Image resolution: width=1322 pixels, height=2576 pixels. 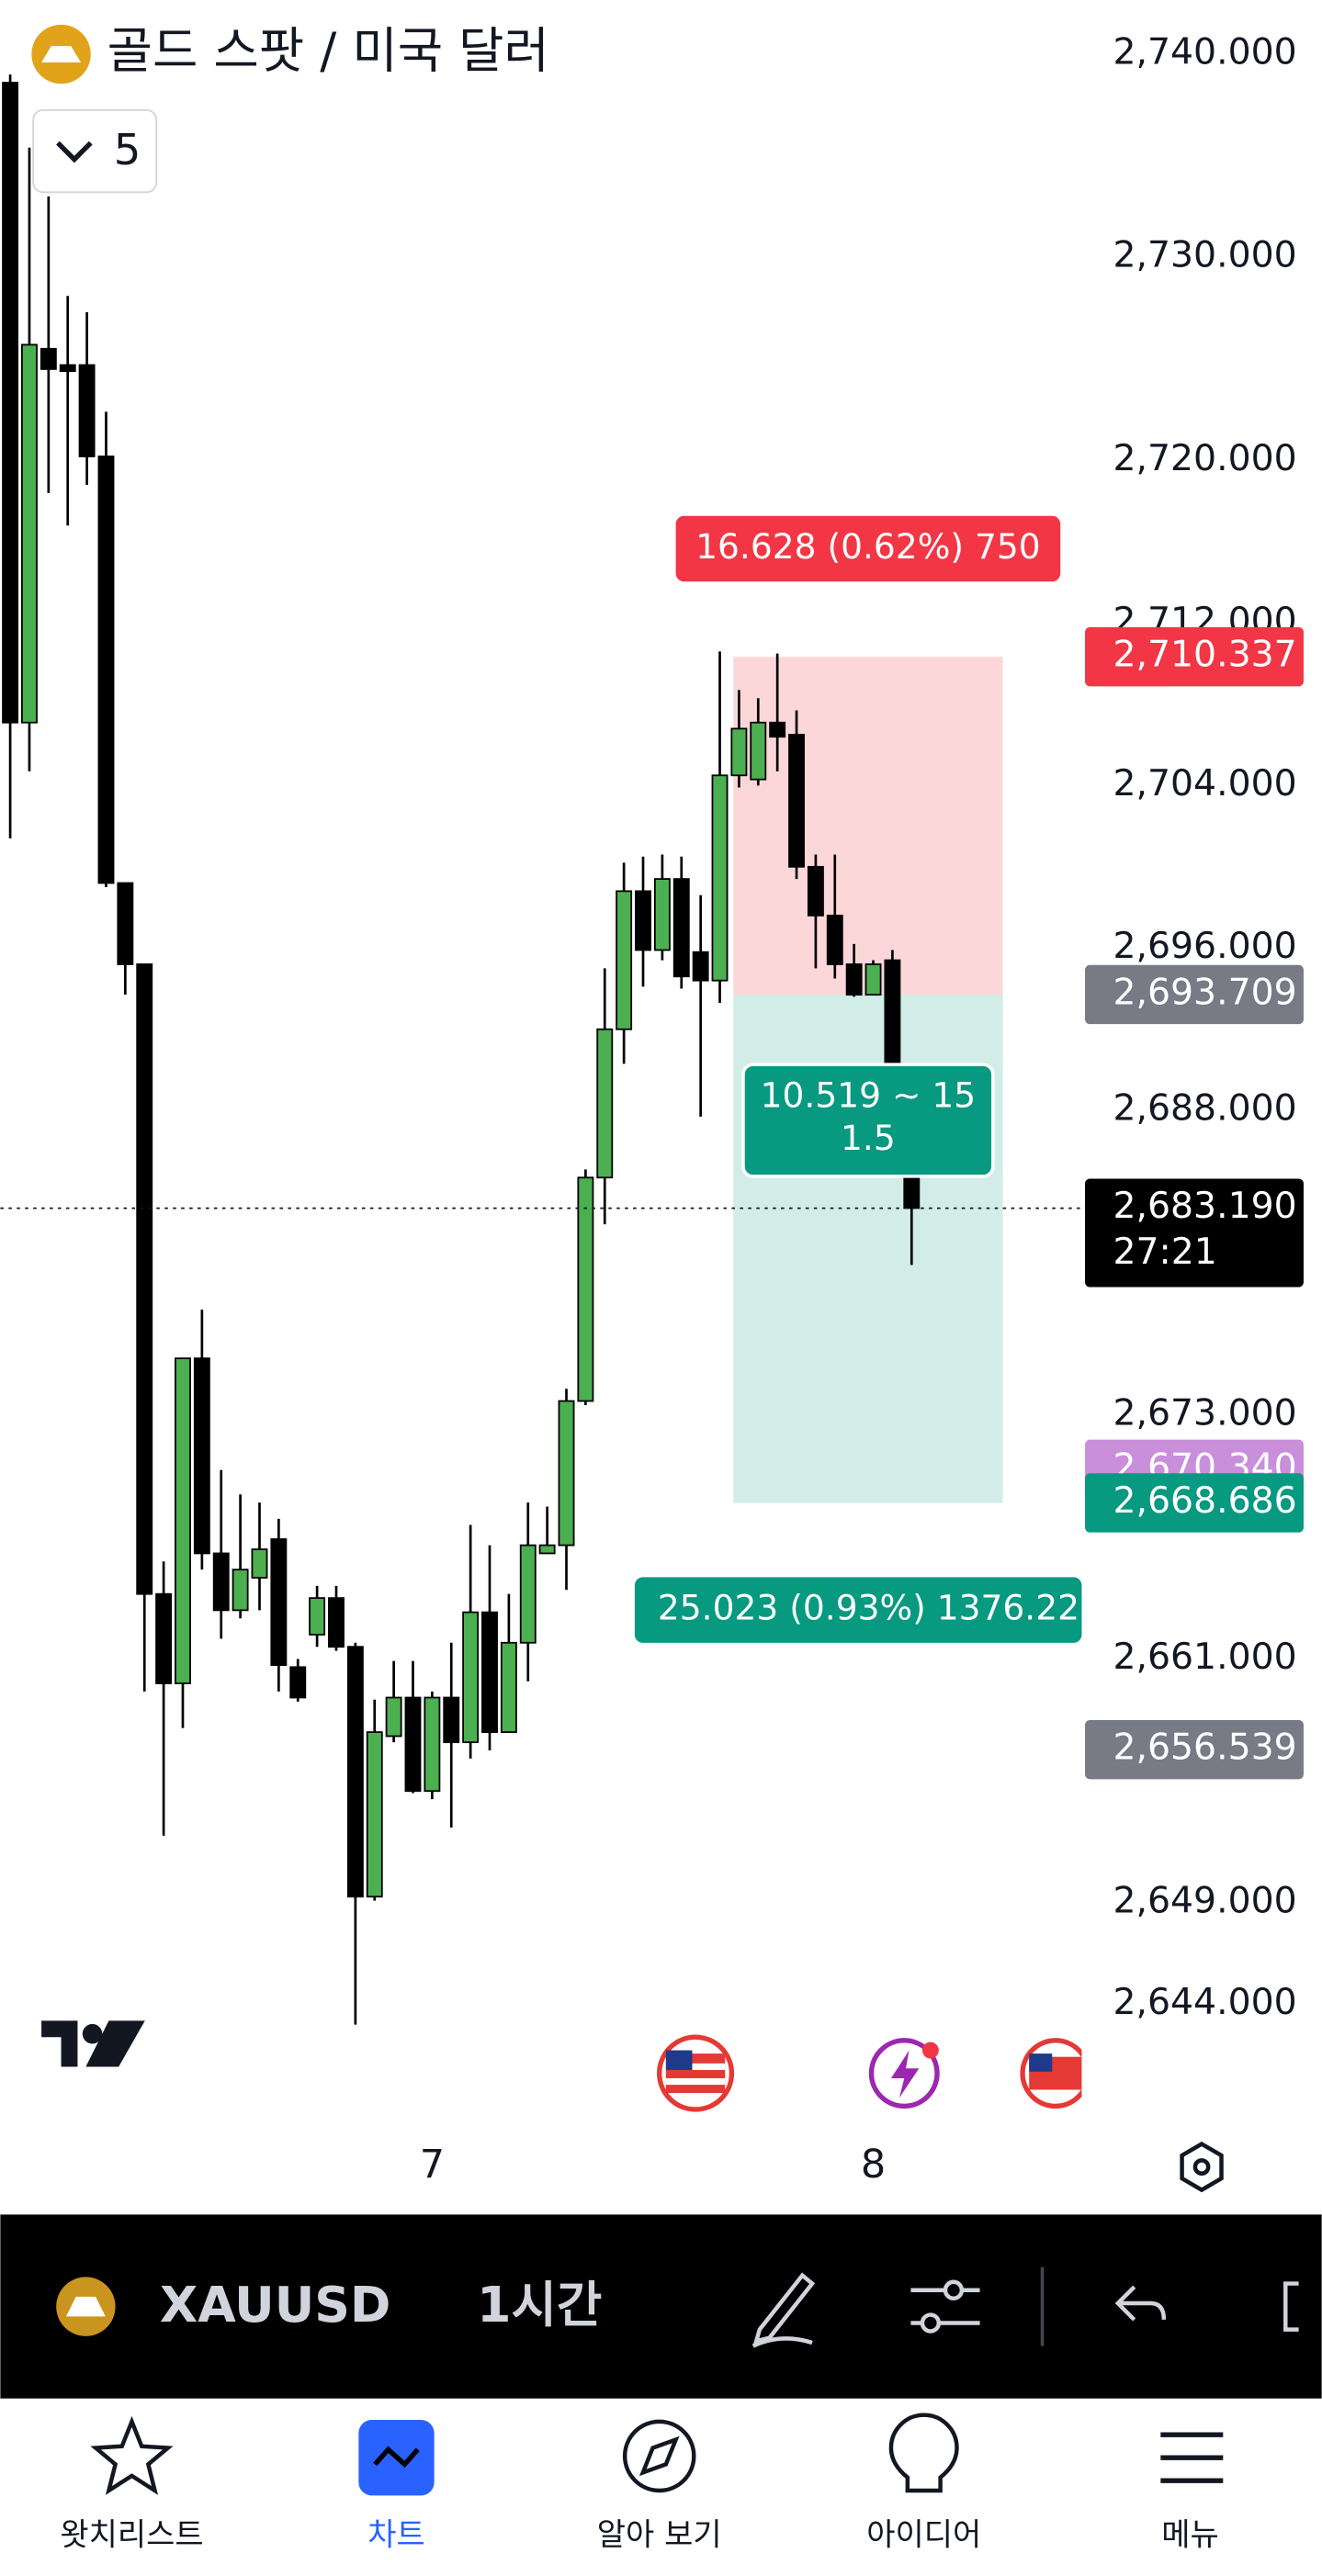 What do you see at coordinates (132, 2455) in the screenshot?
I see `watchlist-icon` at bounding box center [132, 2455].